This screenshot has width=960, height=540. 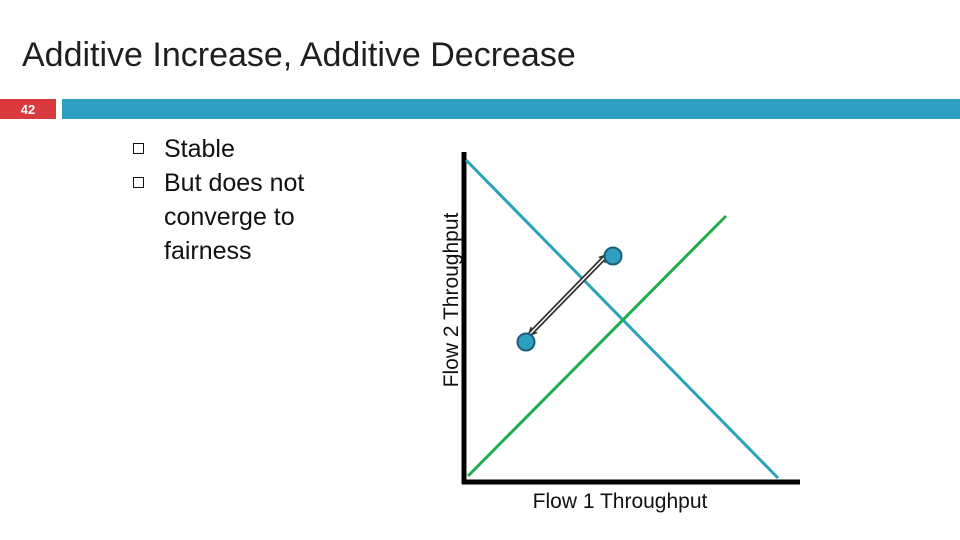 What do you see at coordinates (451, 299) in the screenshot?
I see `y-axis-label: Flow 2 Throughput` at bounding box center [451, 299].